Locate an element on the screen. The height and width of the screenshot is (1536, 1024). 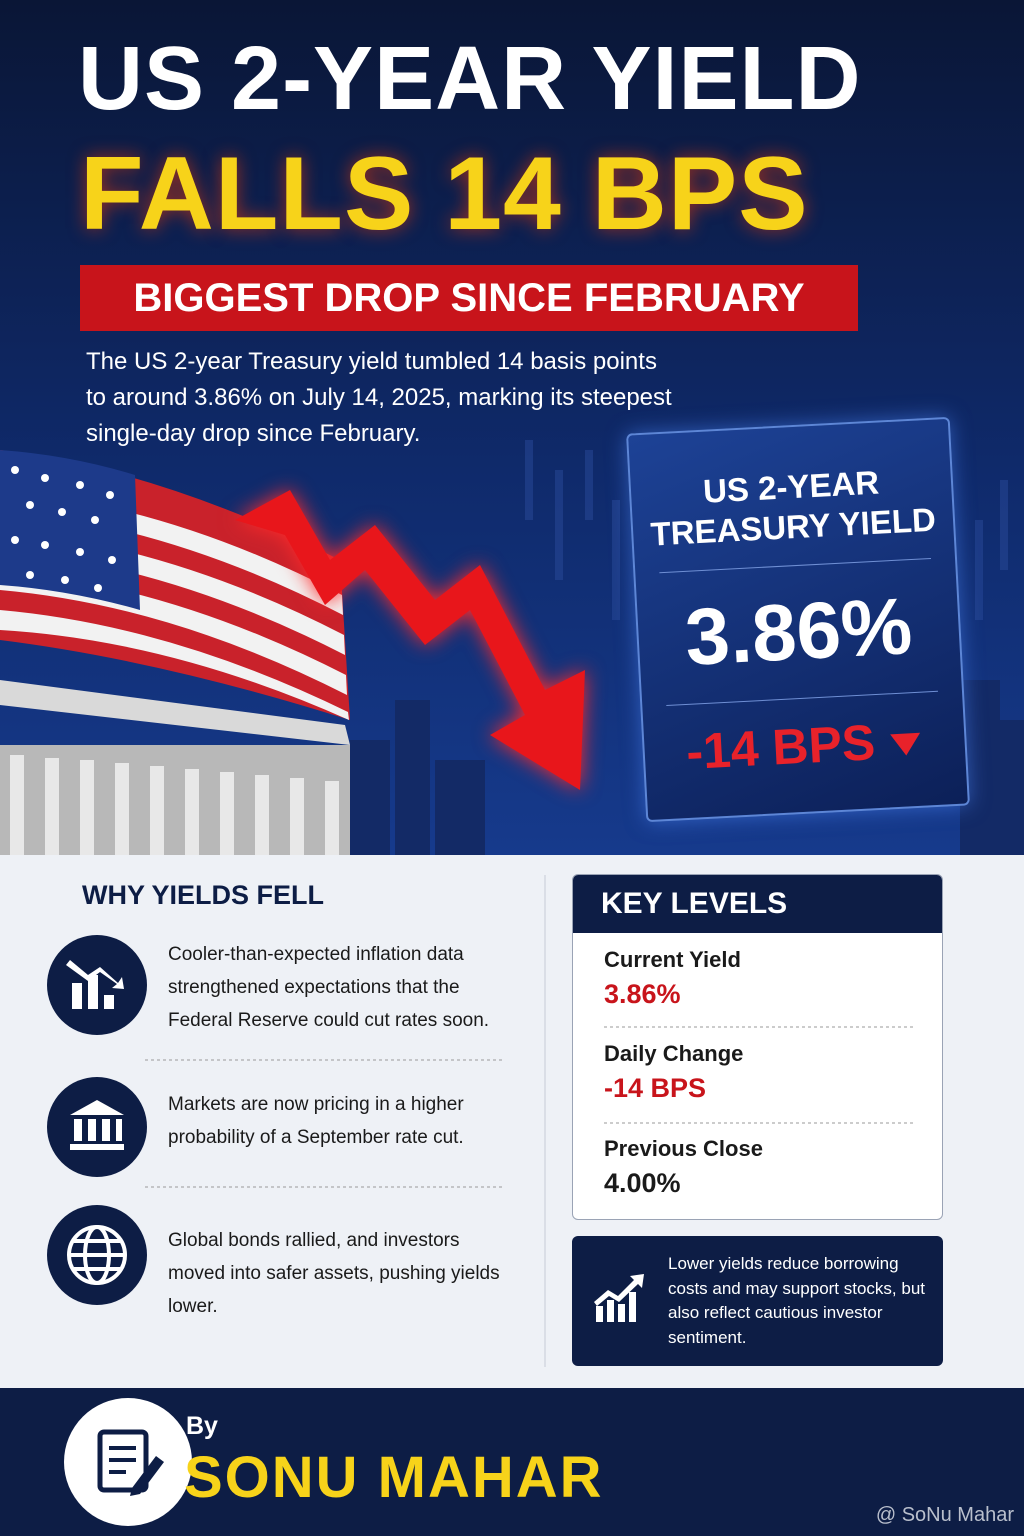
level-value: 4.00% is located at coordinates (642, 1183).